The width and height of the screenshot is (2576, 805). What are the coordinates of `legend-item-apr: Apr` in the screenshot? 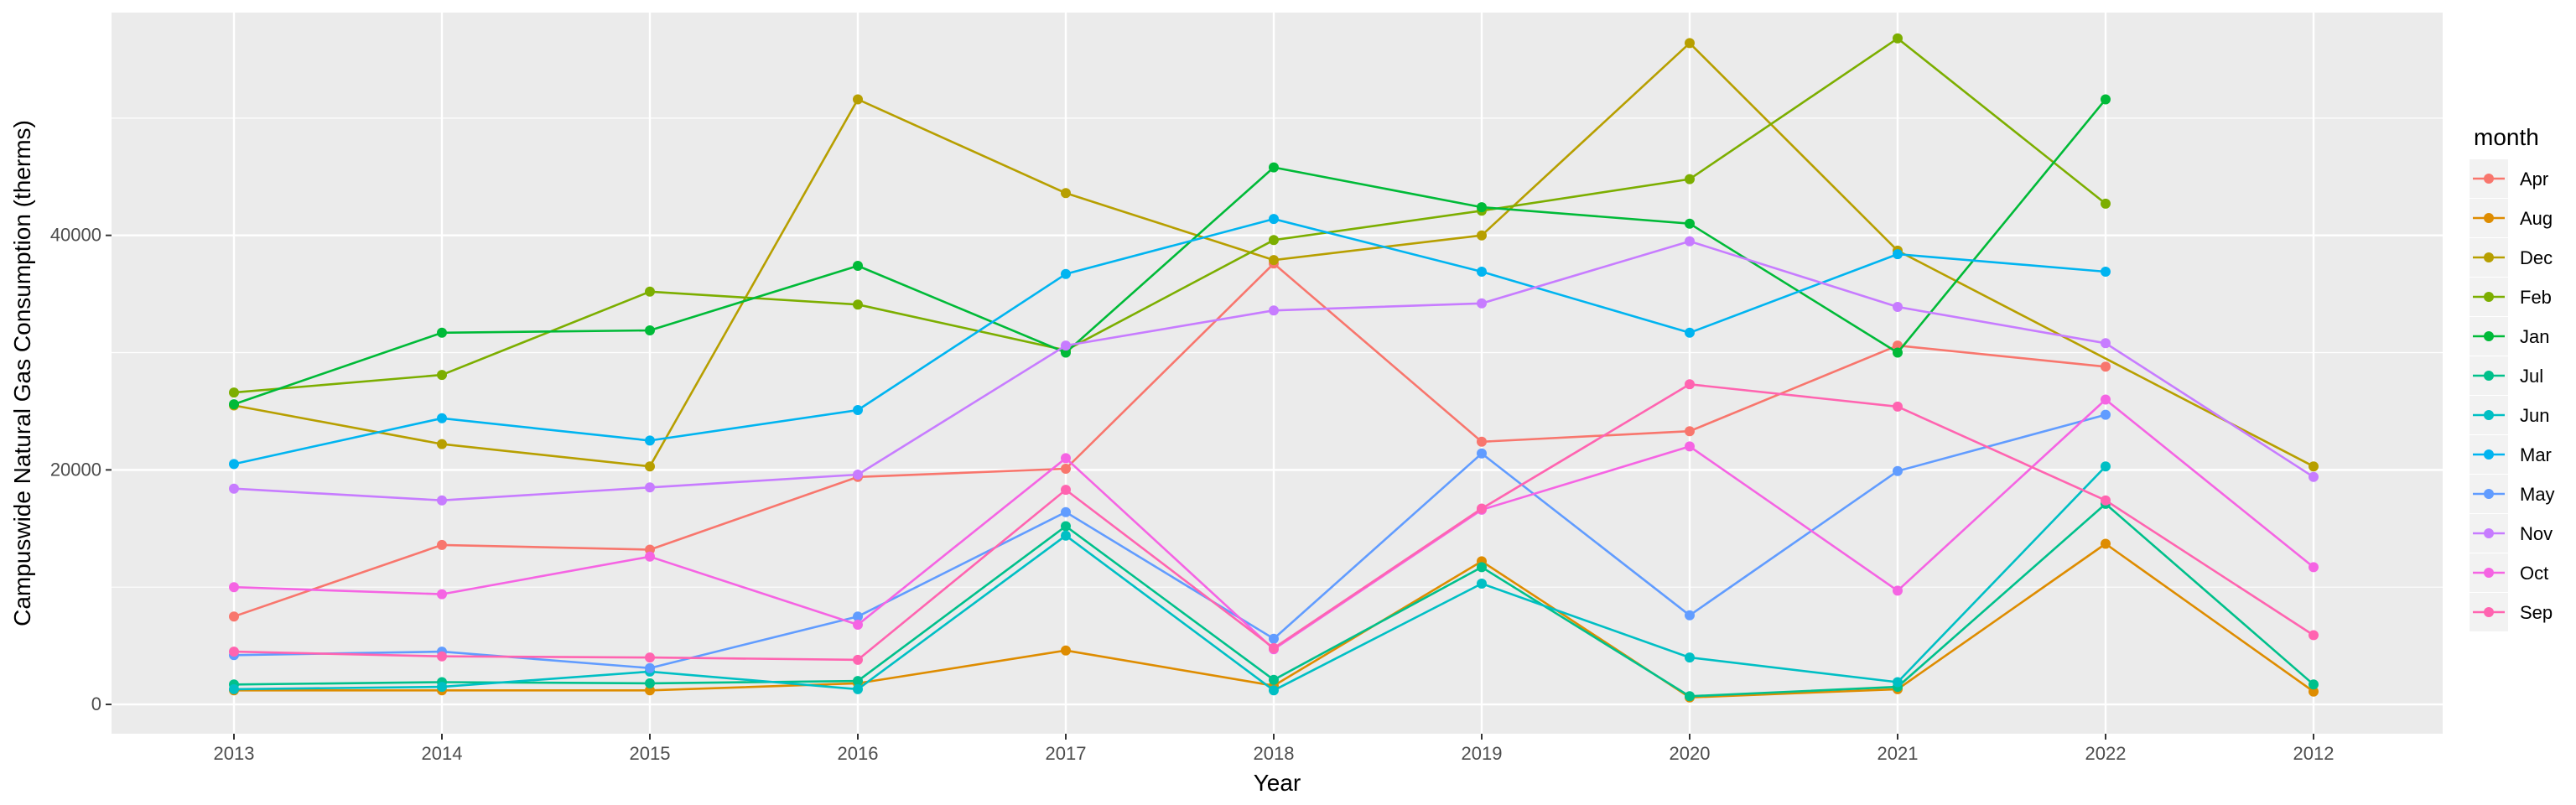 It's located at (2509, 178).